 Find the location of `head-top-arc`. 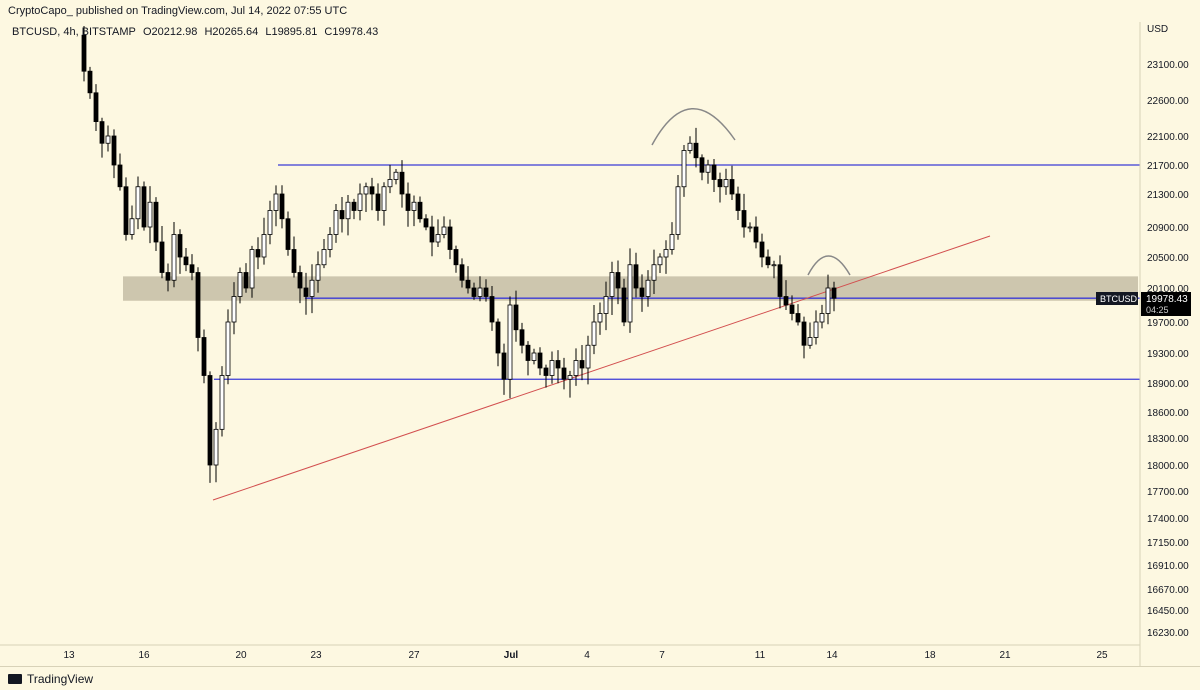

head-top-arc is located at coordinates (693, 127).